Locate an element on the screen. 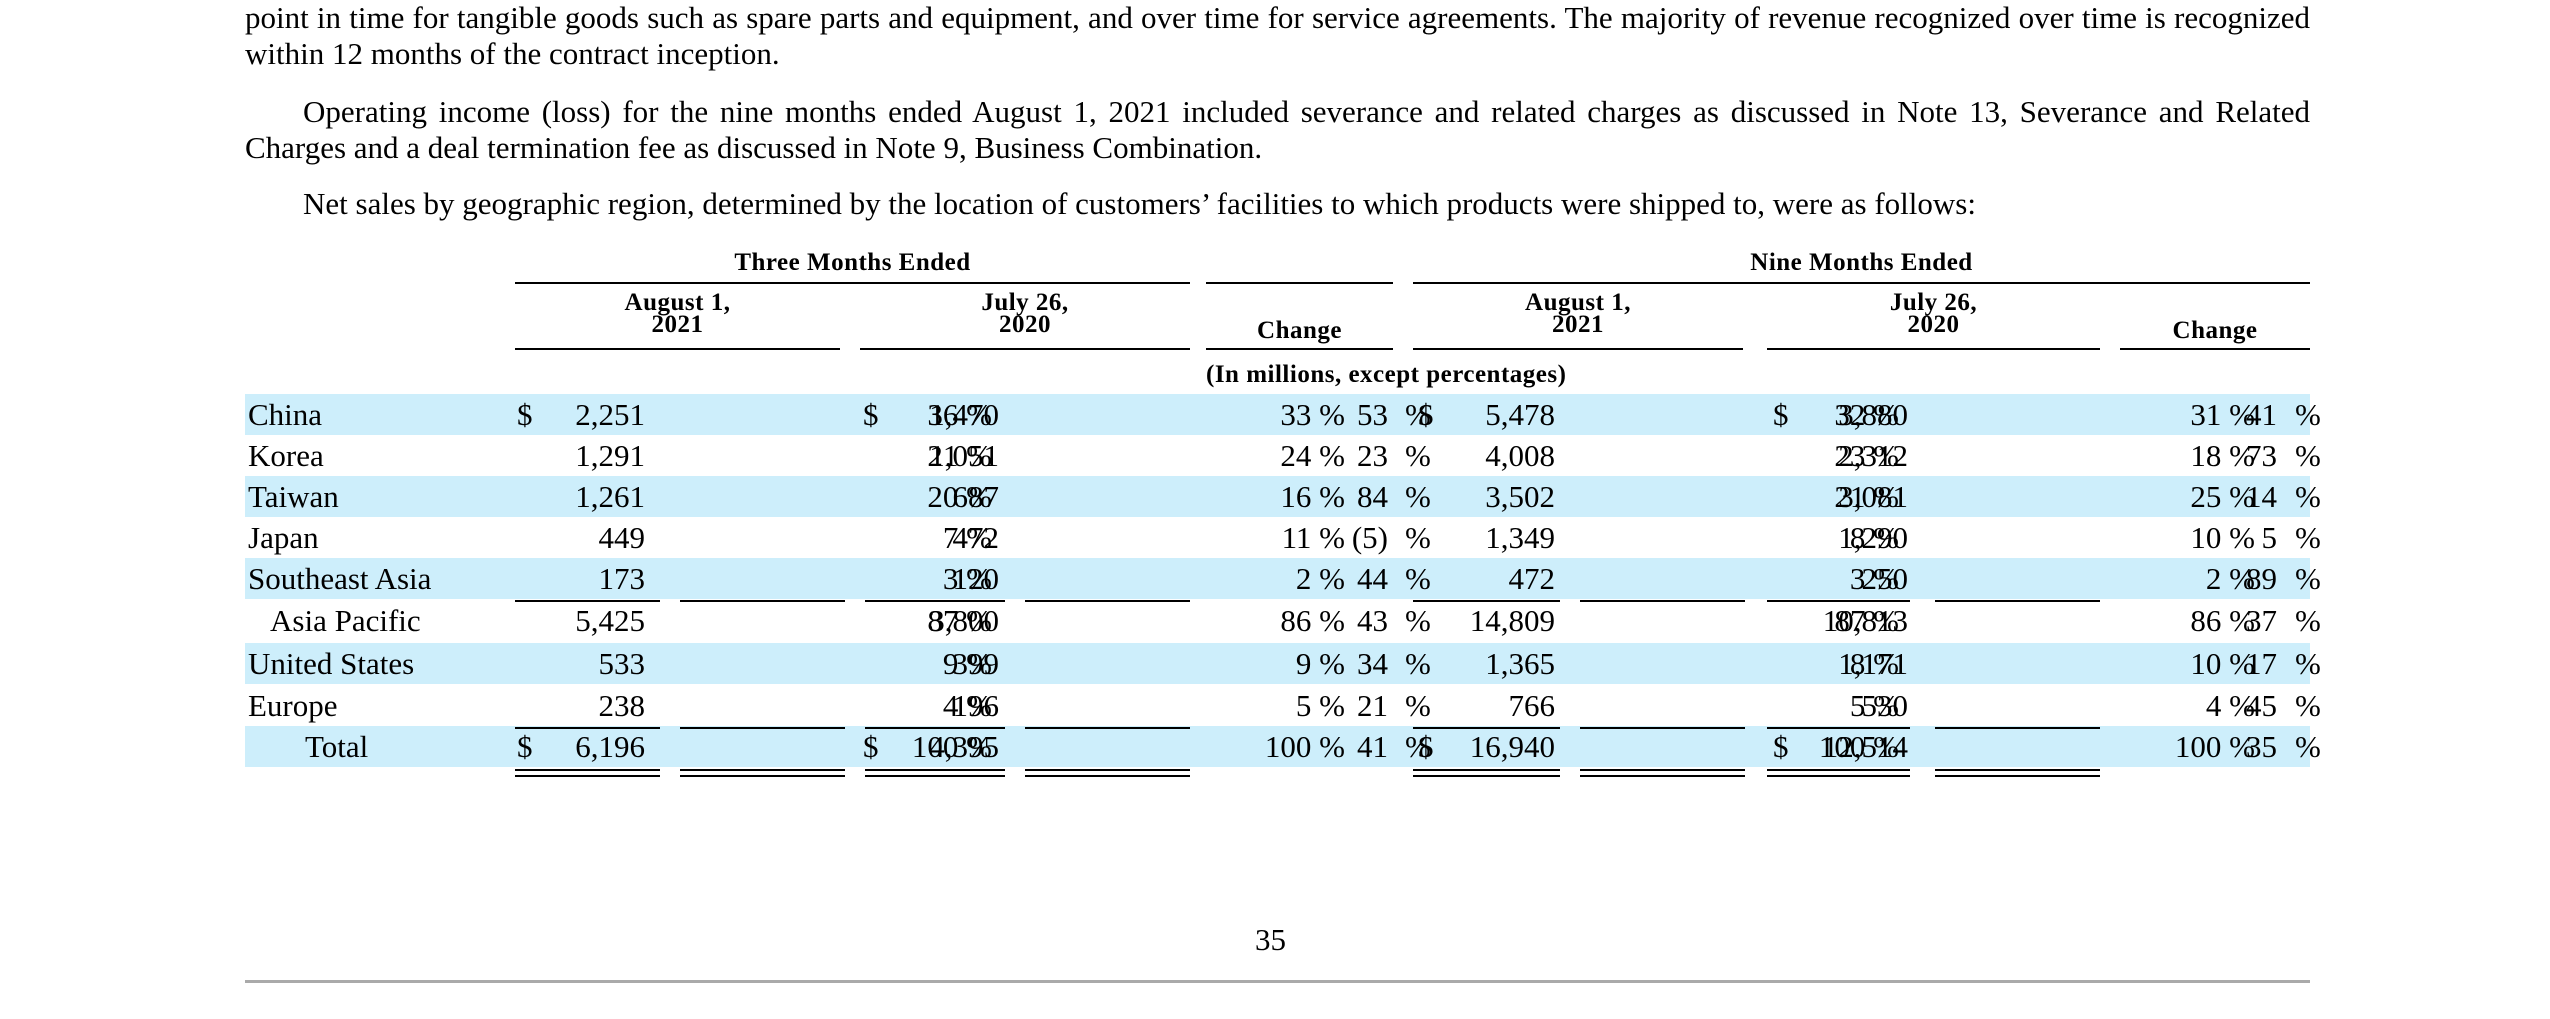 Image resolution: width=2550 pixels, height=1019 pixels. q-2021-percent: 100 % is located at coordinates (951, 746).